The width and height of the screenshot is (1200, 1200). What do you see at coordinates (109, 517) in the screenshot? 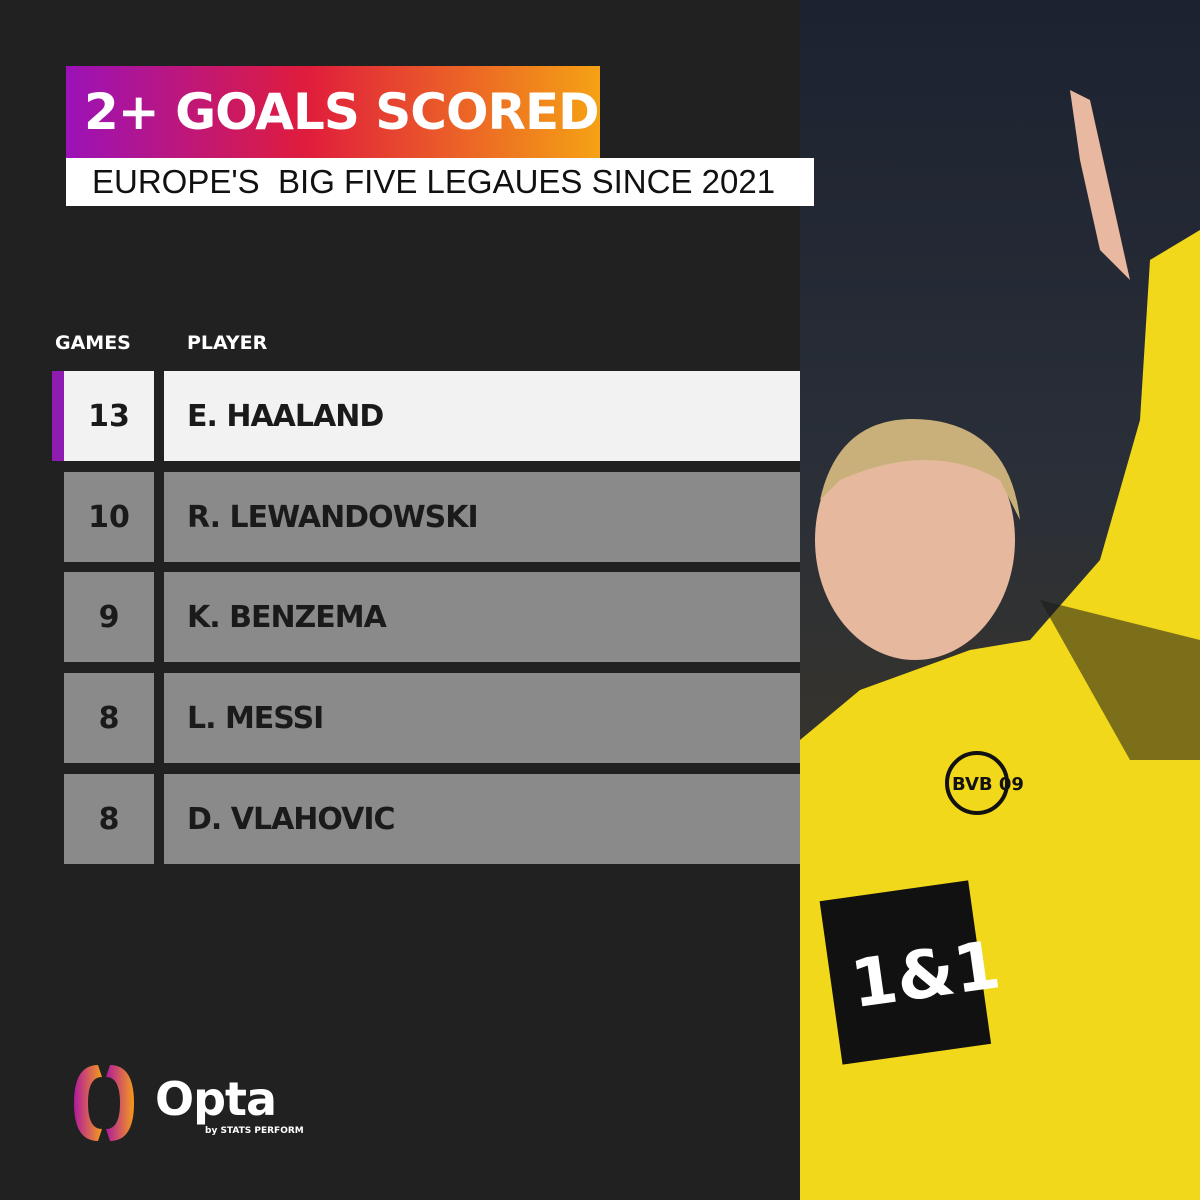
I see `games-cell: 10` at bounding box center [109, 517].